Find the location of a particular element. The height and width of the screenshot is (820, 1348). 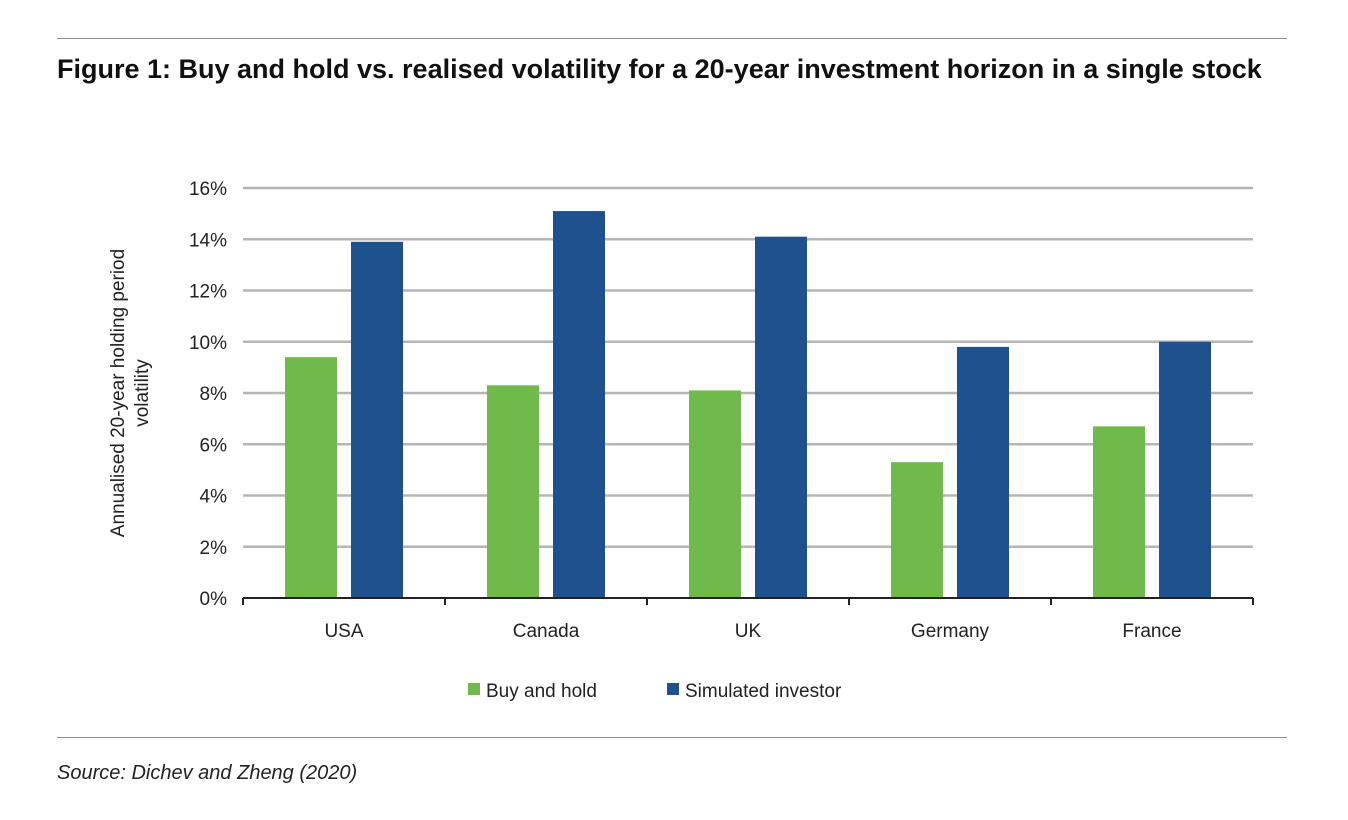

bar-buy-and-hold-usa is located at coordinates (311, 477).